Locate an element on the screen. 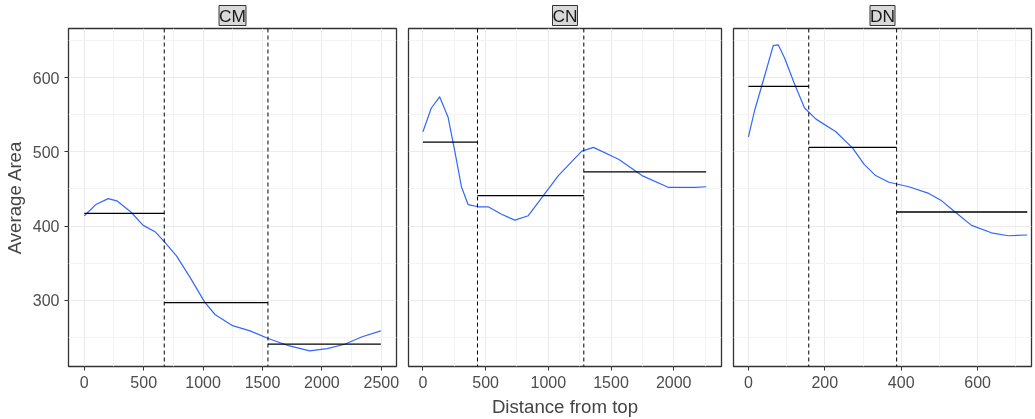  x-tick-label: 400 is located at coordinates (901, 382).